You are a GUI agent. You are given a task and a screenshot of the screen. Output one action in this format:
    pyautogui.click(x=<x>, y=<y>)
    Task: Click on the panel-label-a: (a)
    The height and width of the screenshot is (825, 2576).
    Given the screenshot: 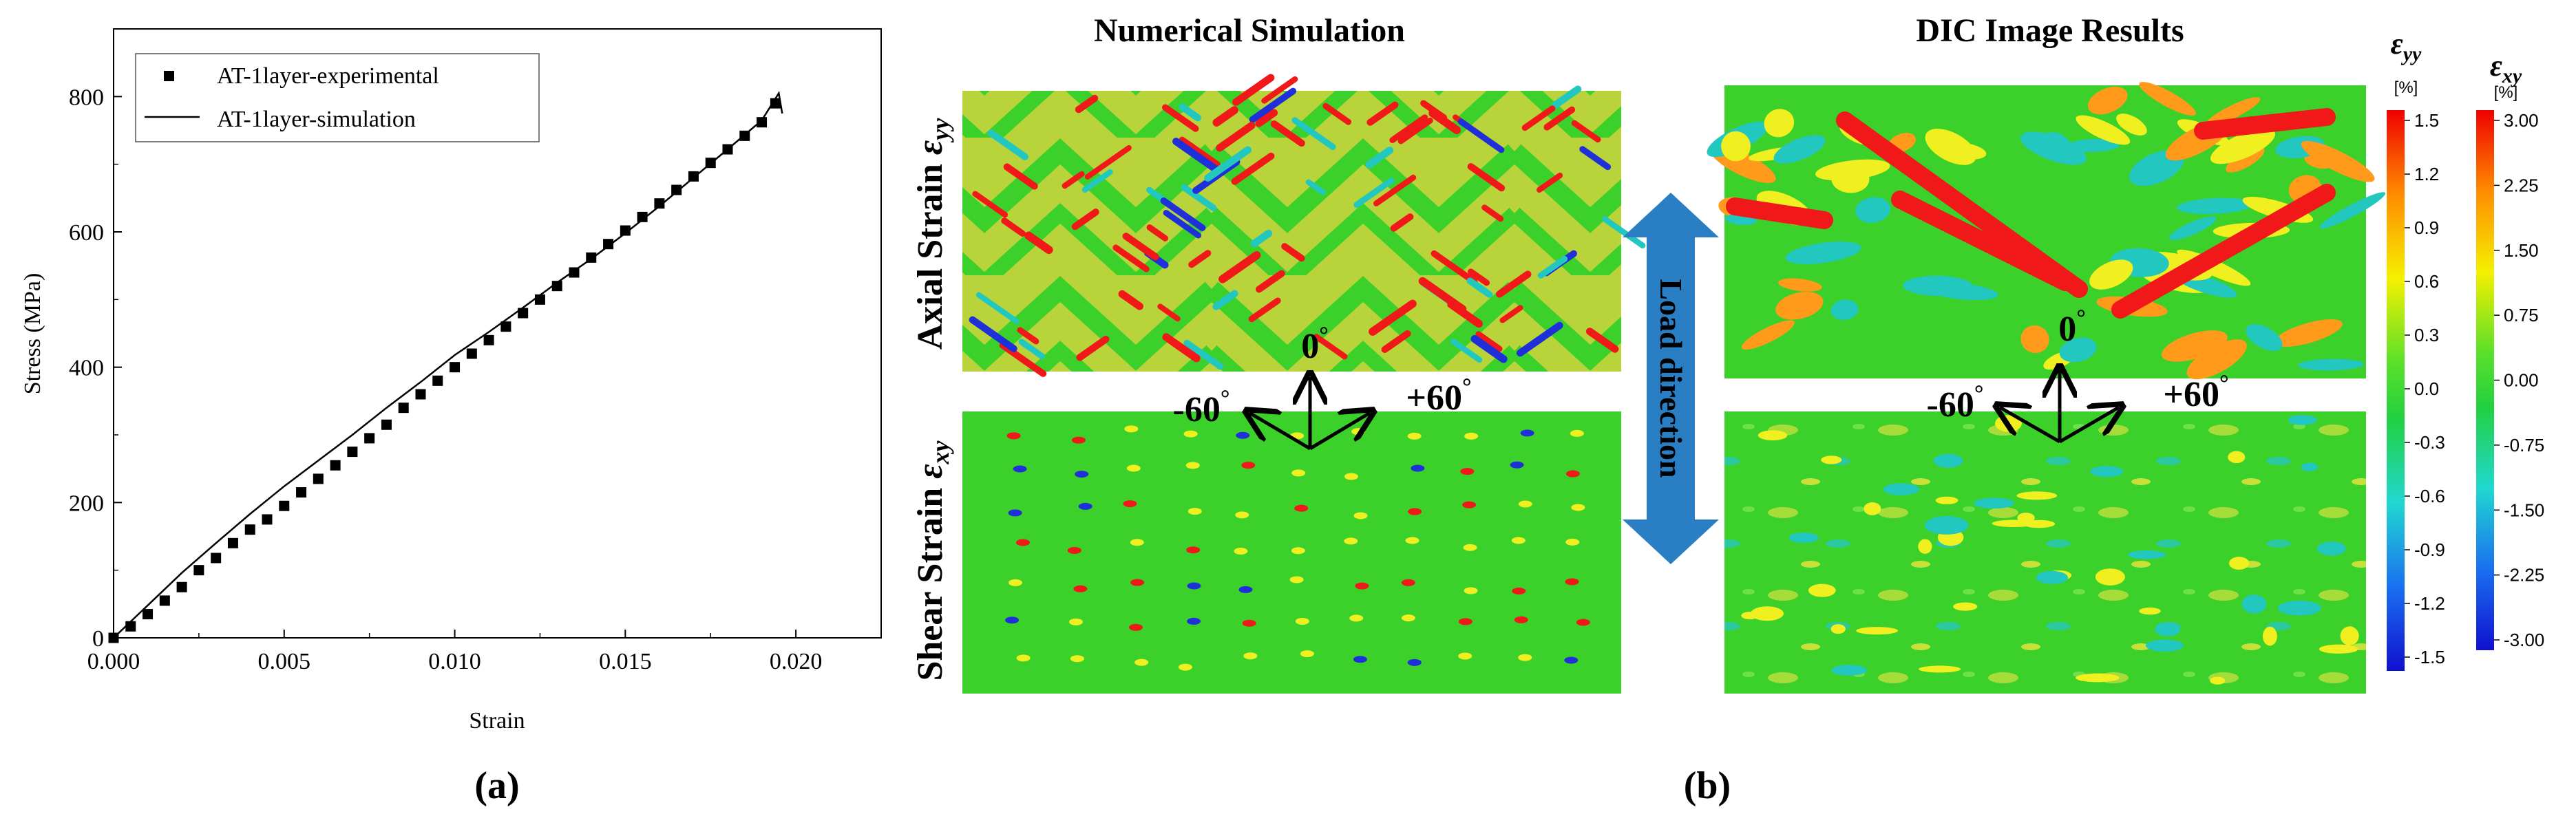 What is the action you would take?
    pyautogui.click(x=497, y=785)
    